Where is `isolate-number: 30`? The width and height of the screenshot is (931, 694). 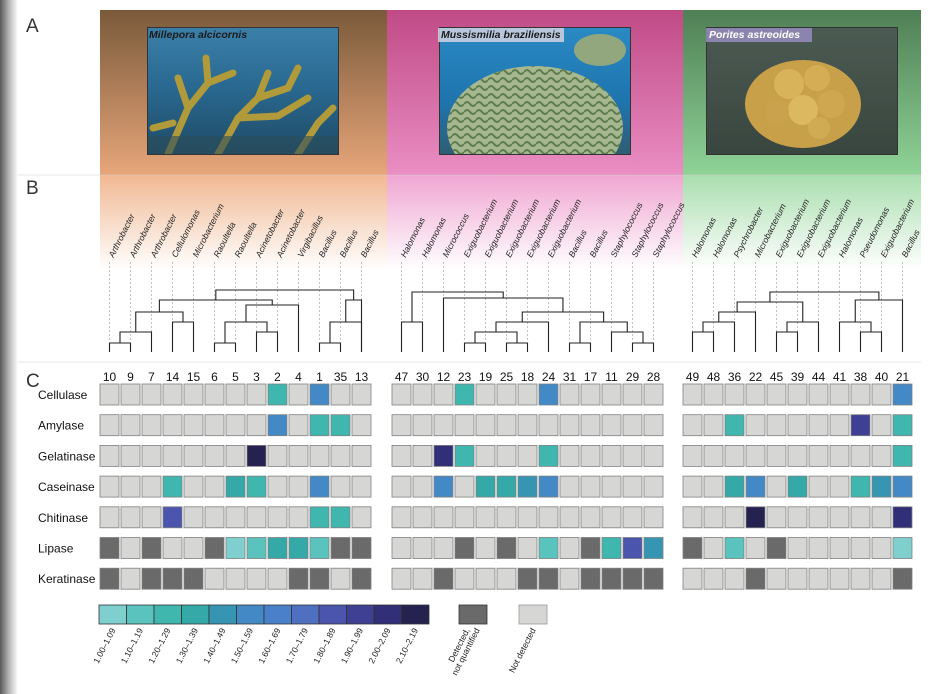
isolate-number: 30 is located at coordinates (423, 377).